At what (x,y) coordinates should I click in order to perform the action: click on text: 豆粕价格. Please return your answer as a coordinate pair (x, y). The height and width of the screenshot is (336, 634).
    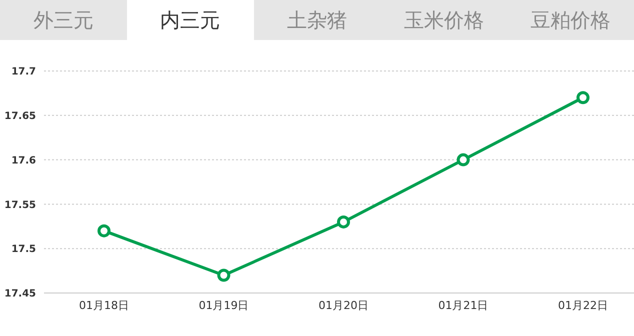
    Looking at the image, I should click on (571, 20).